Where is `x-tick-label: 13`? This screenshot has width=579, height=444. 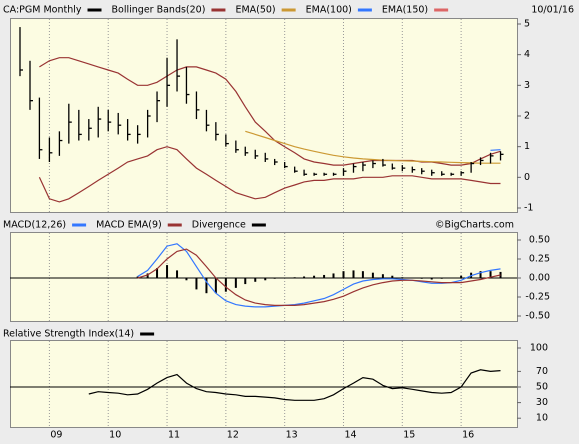
x-tick-label: 13 is located at coordinates (292, 435).